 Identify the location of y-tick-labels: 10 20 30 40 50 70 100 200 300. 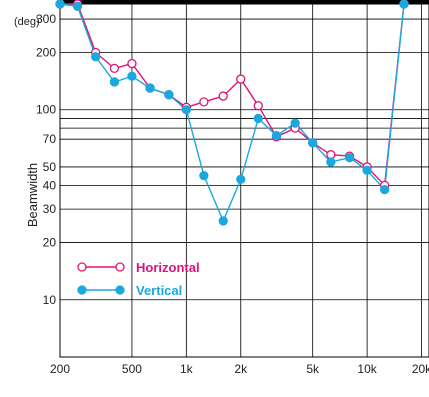
(46, 159).